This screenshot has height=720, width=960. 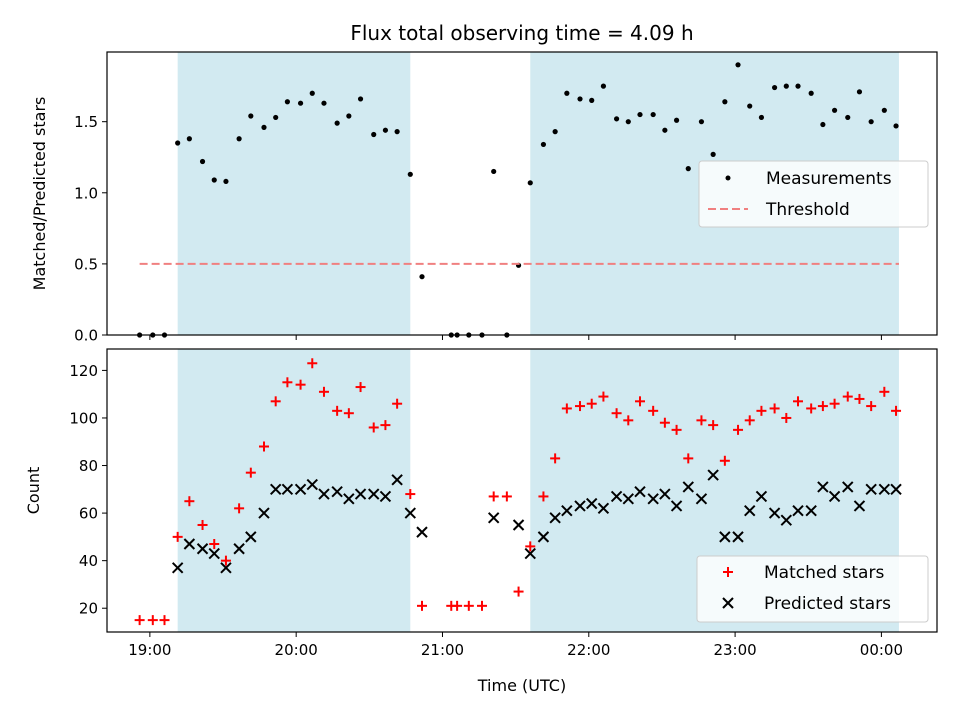 What do you see at coordinates (296, 650) in the screenshot?
I see `x-tick-label: 20:00` at bounding box center [296, 650].